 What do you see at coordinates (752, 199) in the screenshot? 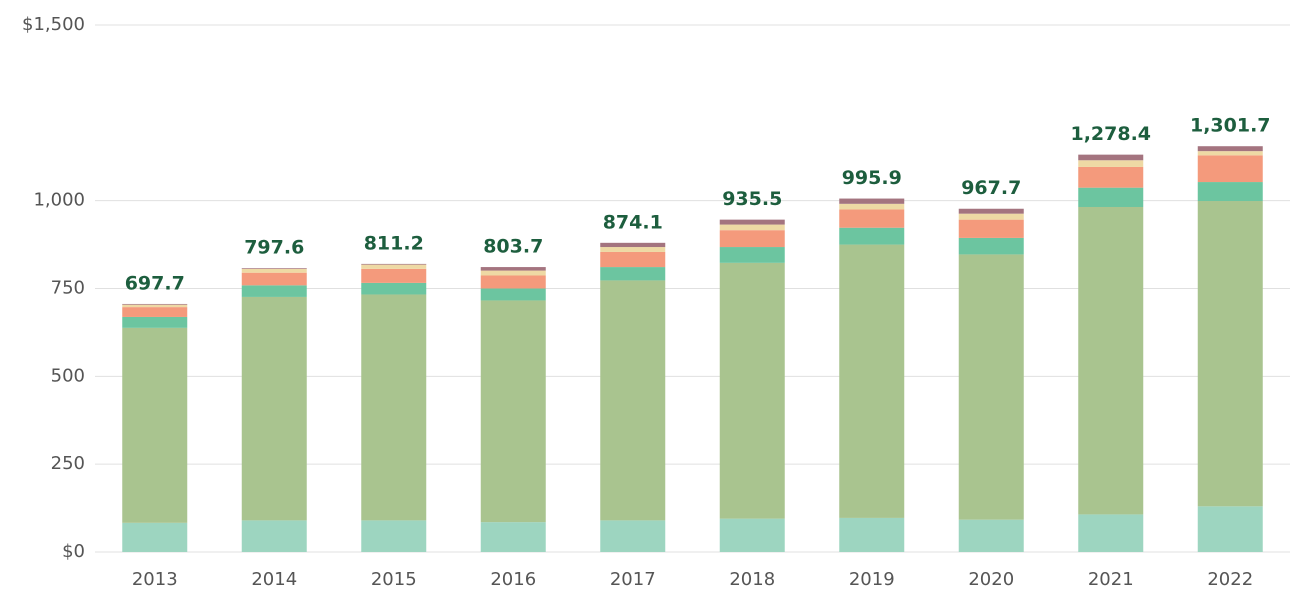
I see `total-label: 935.5` at bounding box center [752, 199].